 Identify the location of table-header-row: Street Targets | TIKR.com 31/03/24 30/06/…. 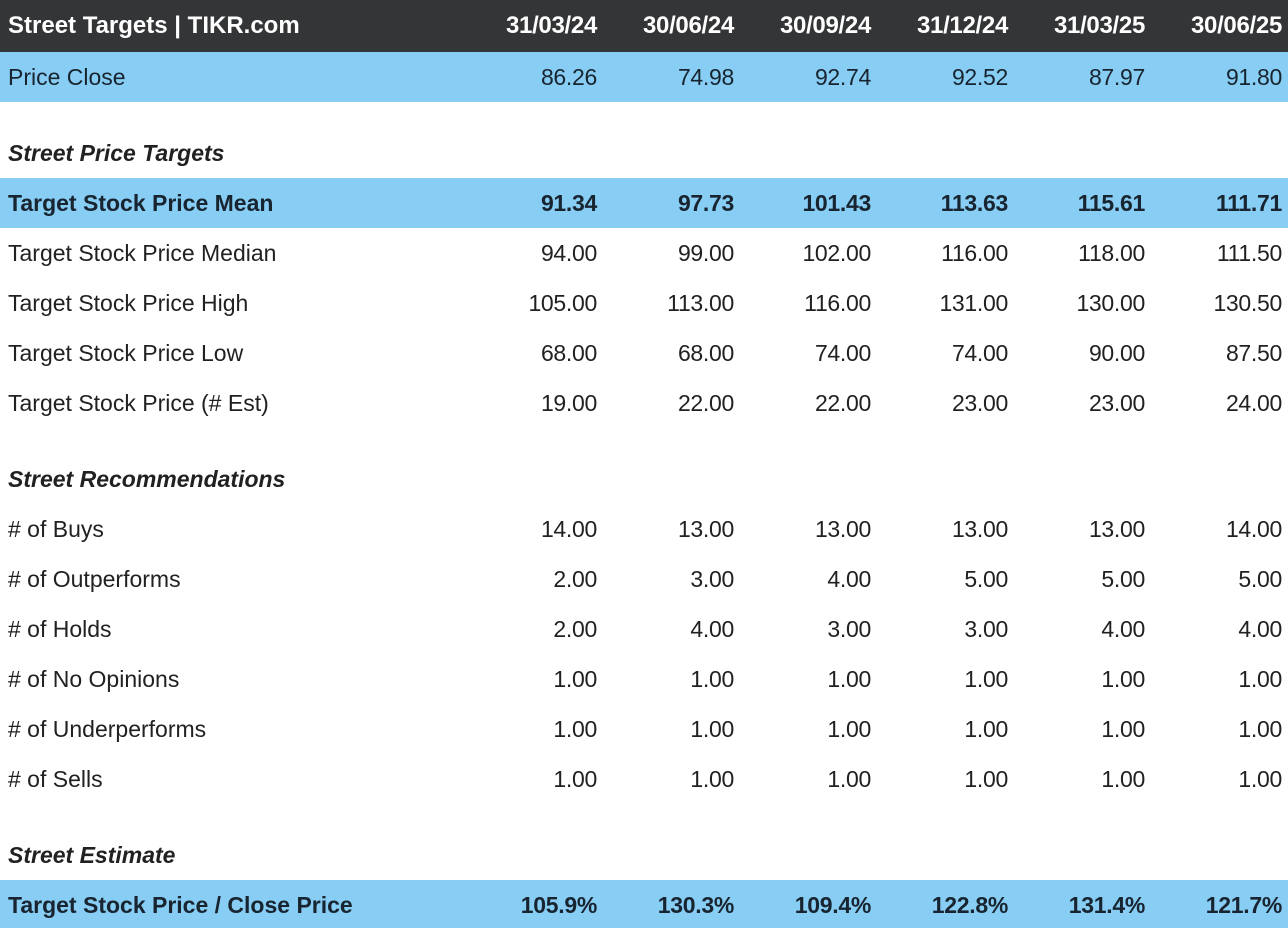
(644, 26).